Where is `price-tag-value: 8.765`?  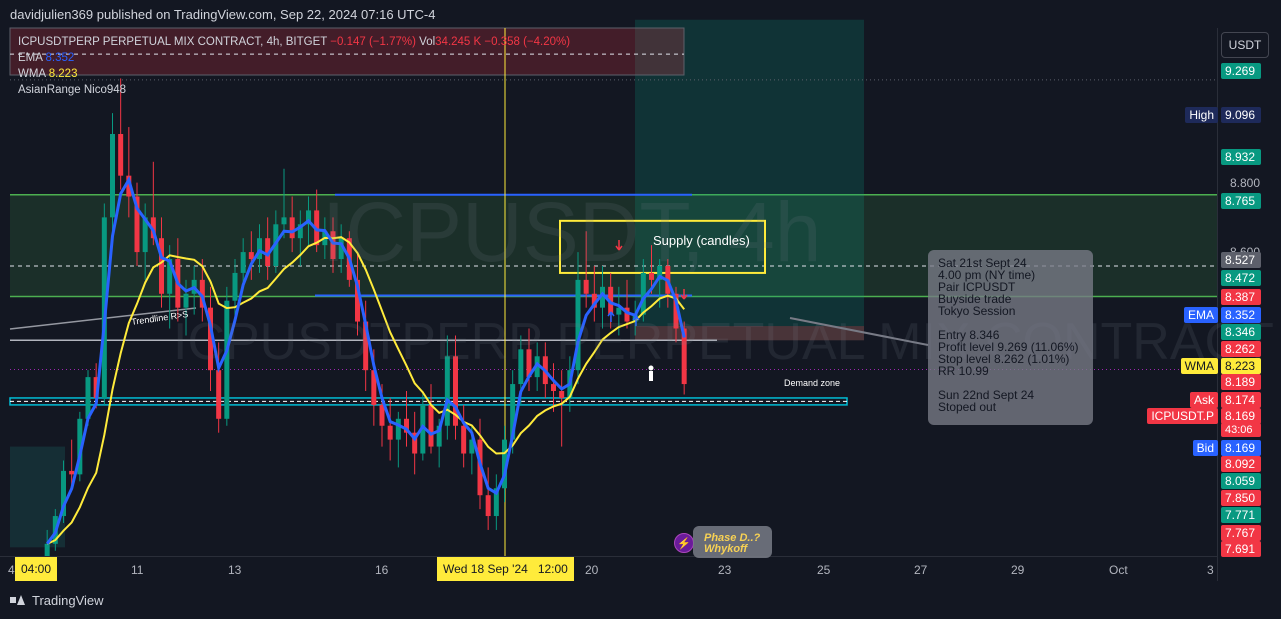 price-tag-value: 8.765 is located at coordinates (1241, 201).